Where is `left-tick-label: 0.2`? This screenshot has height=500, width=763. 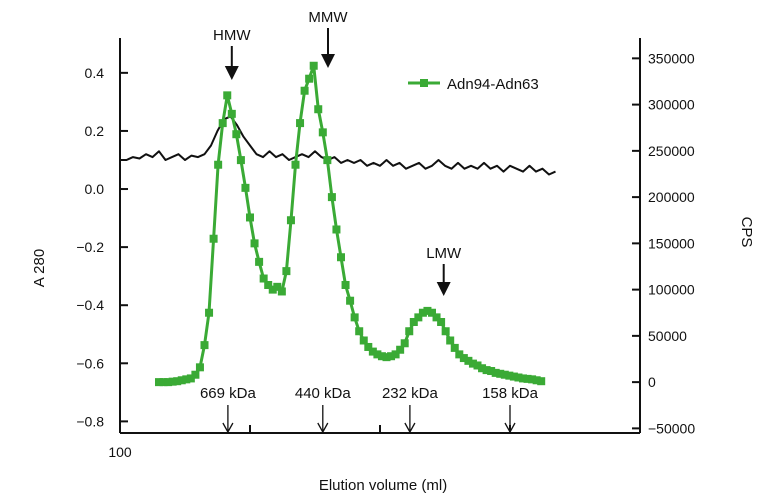
left-tick-label: 0.2 is located at coordinates (95, 131).